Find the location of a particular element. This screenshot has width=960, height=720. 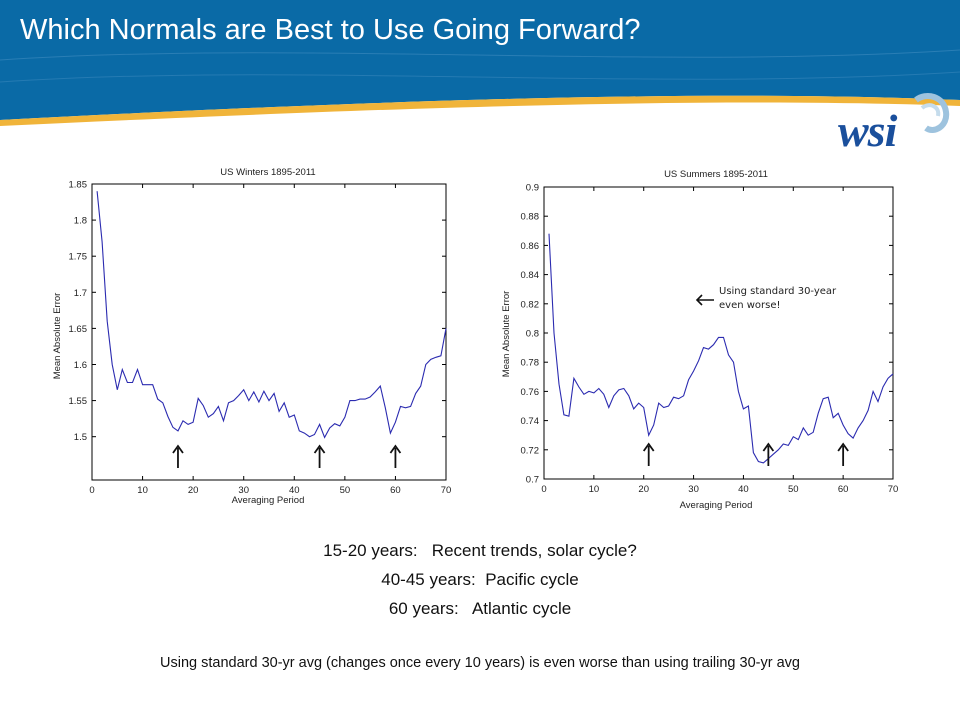

y-tick-label: 0.78 is located at coordinates (530, 363).